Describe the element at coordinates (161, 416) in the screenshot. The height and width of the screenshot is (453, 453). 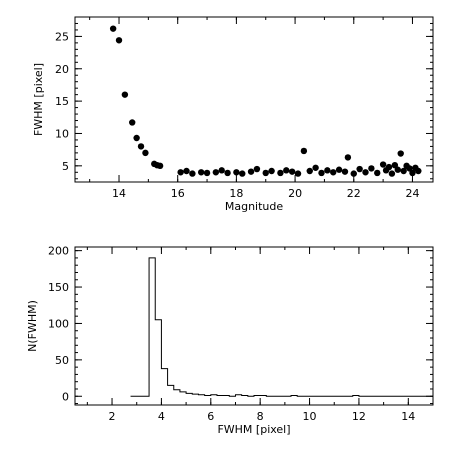
I see `histogram-x-tick-label: 4` at that location.